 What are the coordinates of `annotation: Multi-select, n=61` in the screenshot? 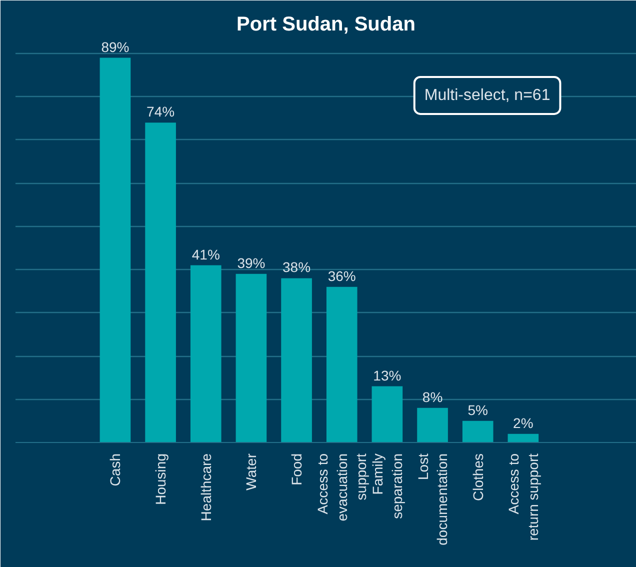 It's located at (487, 95).